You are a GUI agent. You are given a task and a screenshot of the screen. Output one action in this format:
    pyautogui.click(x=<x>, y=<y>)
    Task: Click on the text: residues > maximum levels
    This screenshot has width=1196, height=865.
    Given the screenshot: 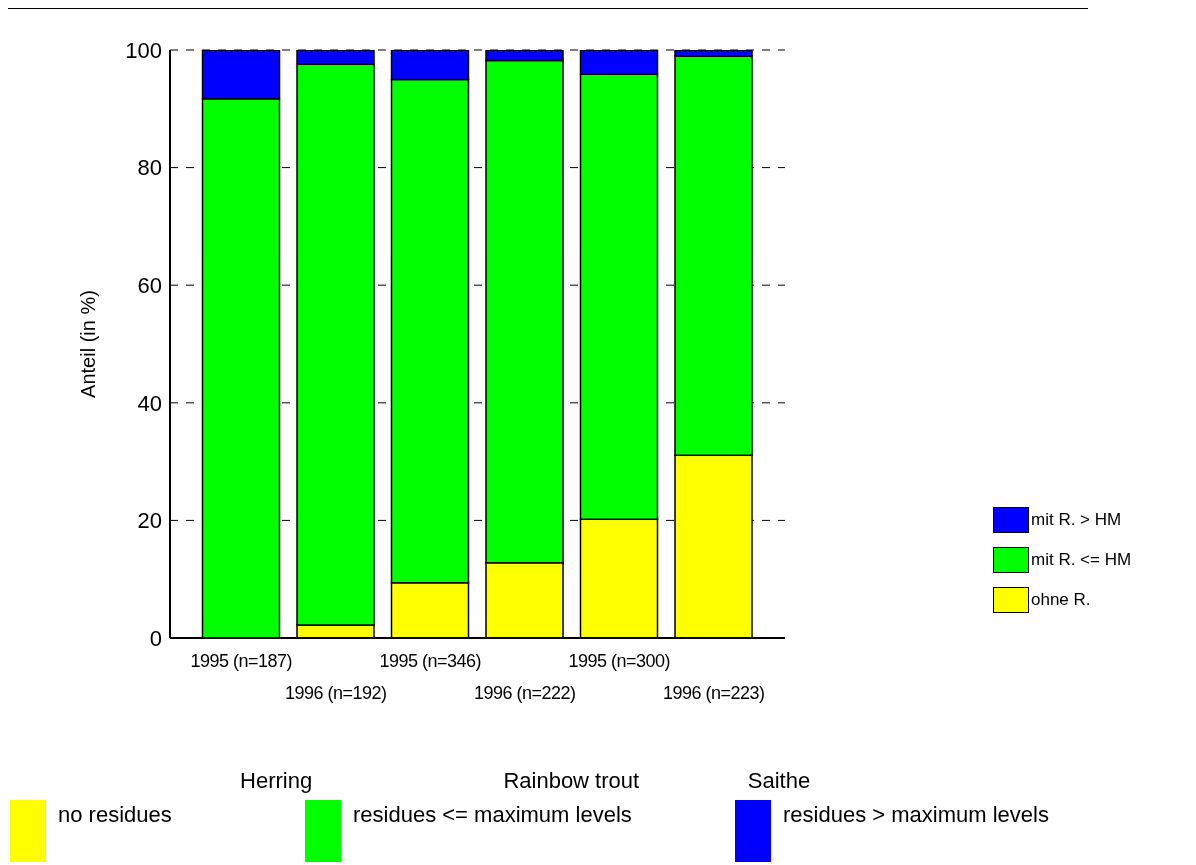 What is the action you would take?
    pyautogui.click(x=916, y=815)
    